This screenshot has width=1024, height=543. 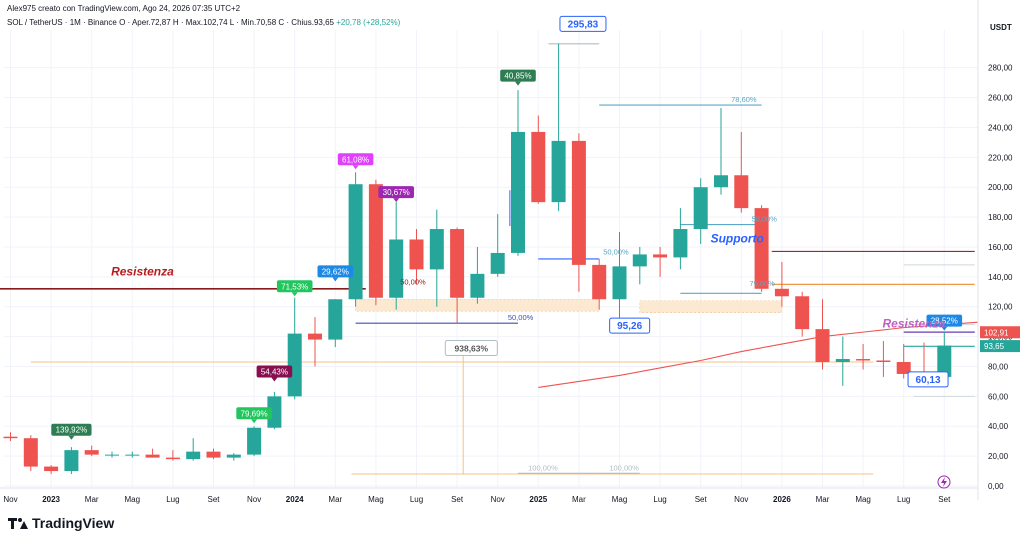 I want to click on supply-zone, so click(x=711, y=306).